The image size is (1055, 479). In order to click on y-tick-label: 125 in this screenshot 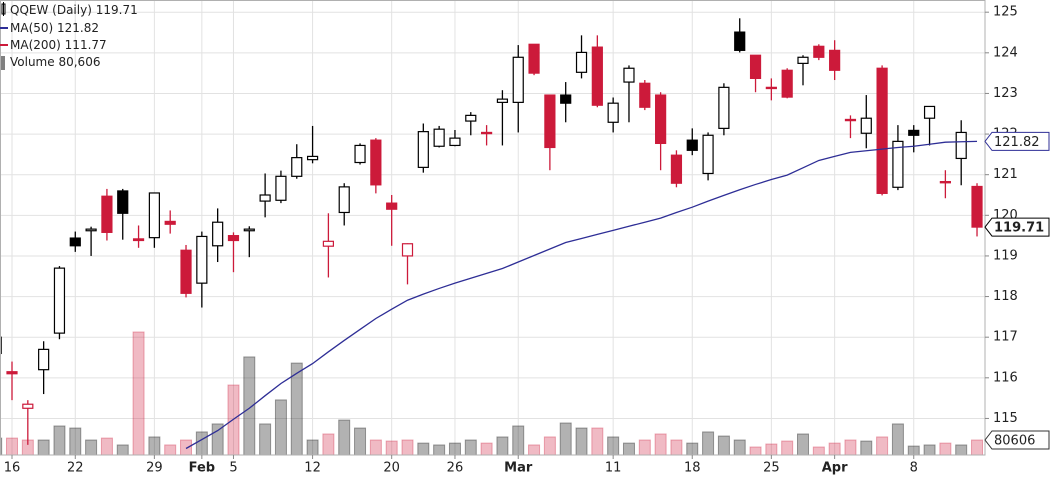, I will do `click(1005, 12)`.